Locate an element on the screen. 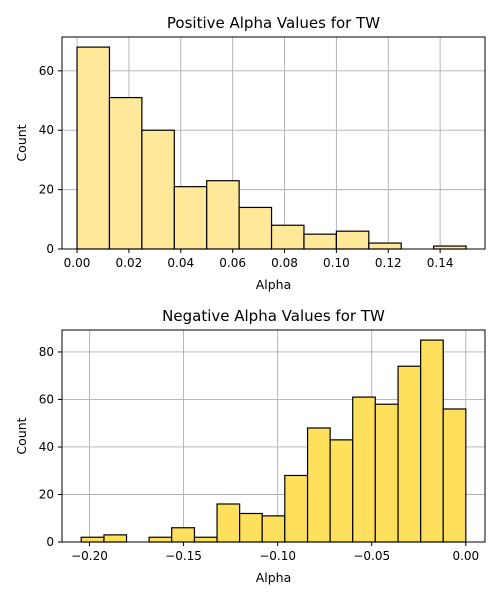 The height and width of the screenshot is (600, 500). x-tick-label: −0.15 is located at coordinates (183, 556).